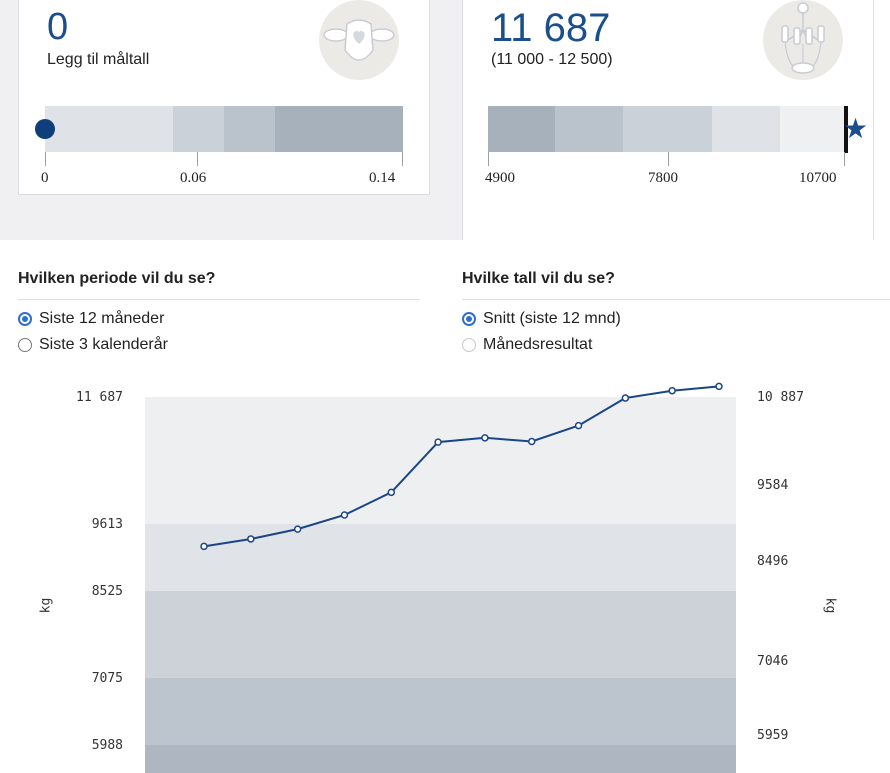 The height and width of the screenshot is (773, 890). What do you see at coordinates (99, 397) in the screenshot?
I see `y-tick-label-left: 11 687` at bounding box center [99, 397].